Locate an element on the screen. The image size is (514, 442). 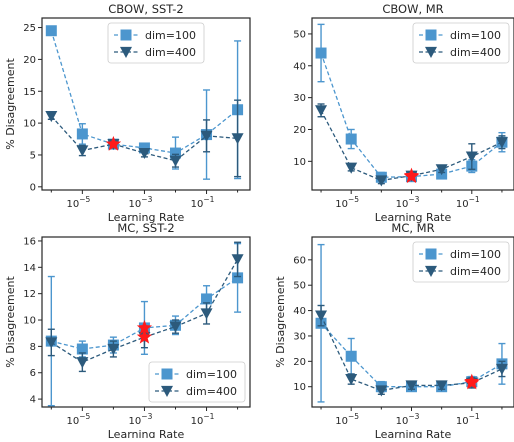
y-tick-label: 12 is located at coordinates (29, 294).